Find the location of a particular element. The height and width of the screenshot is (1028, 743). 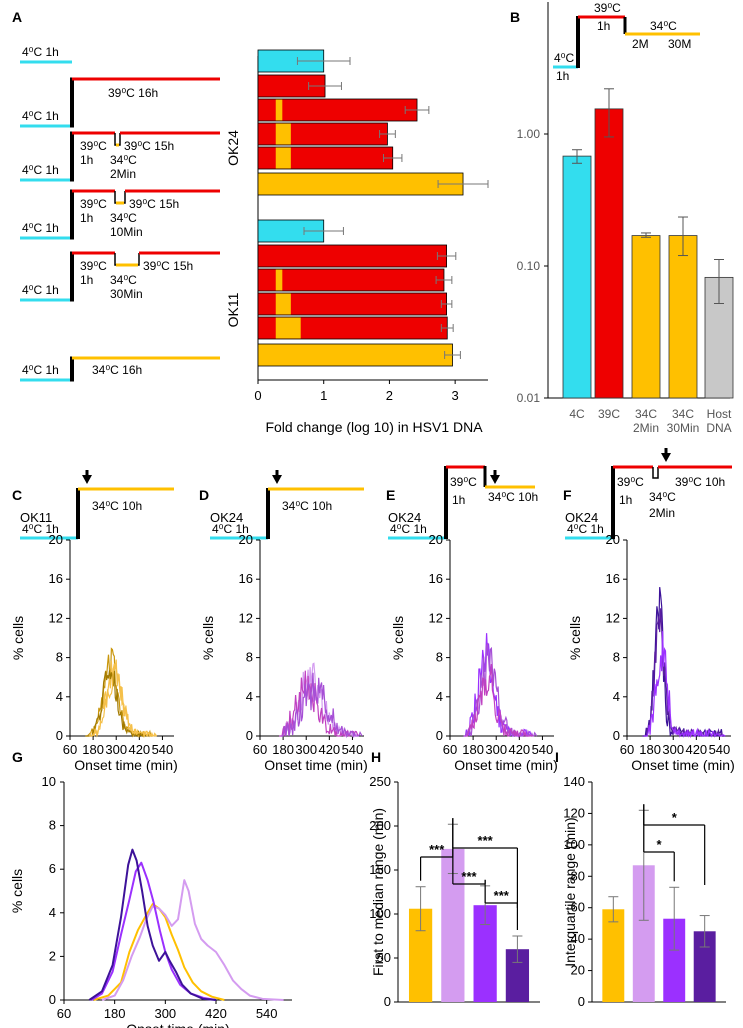

protocol-row: 4⁰C 1h 39⁰C 16h is located at coordinates (120, 102).